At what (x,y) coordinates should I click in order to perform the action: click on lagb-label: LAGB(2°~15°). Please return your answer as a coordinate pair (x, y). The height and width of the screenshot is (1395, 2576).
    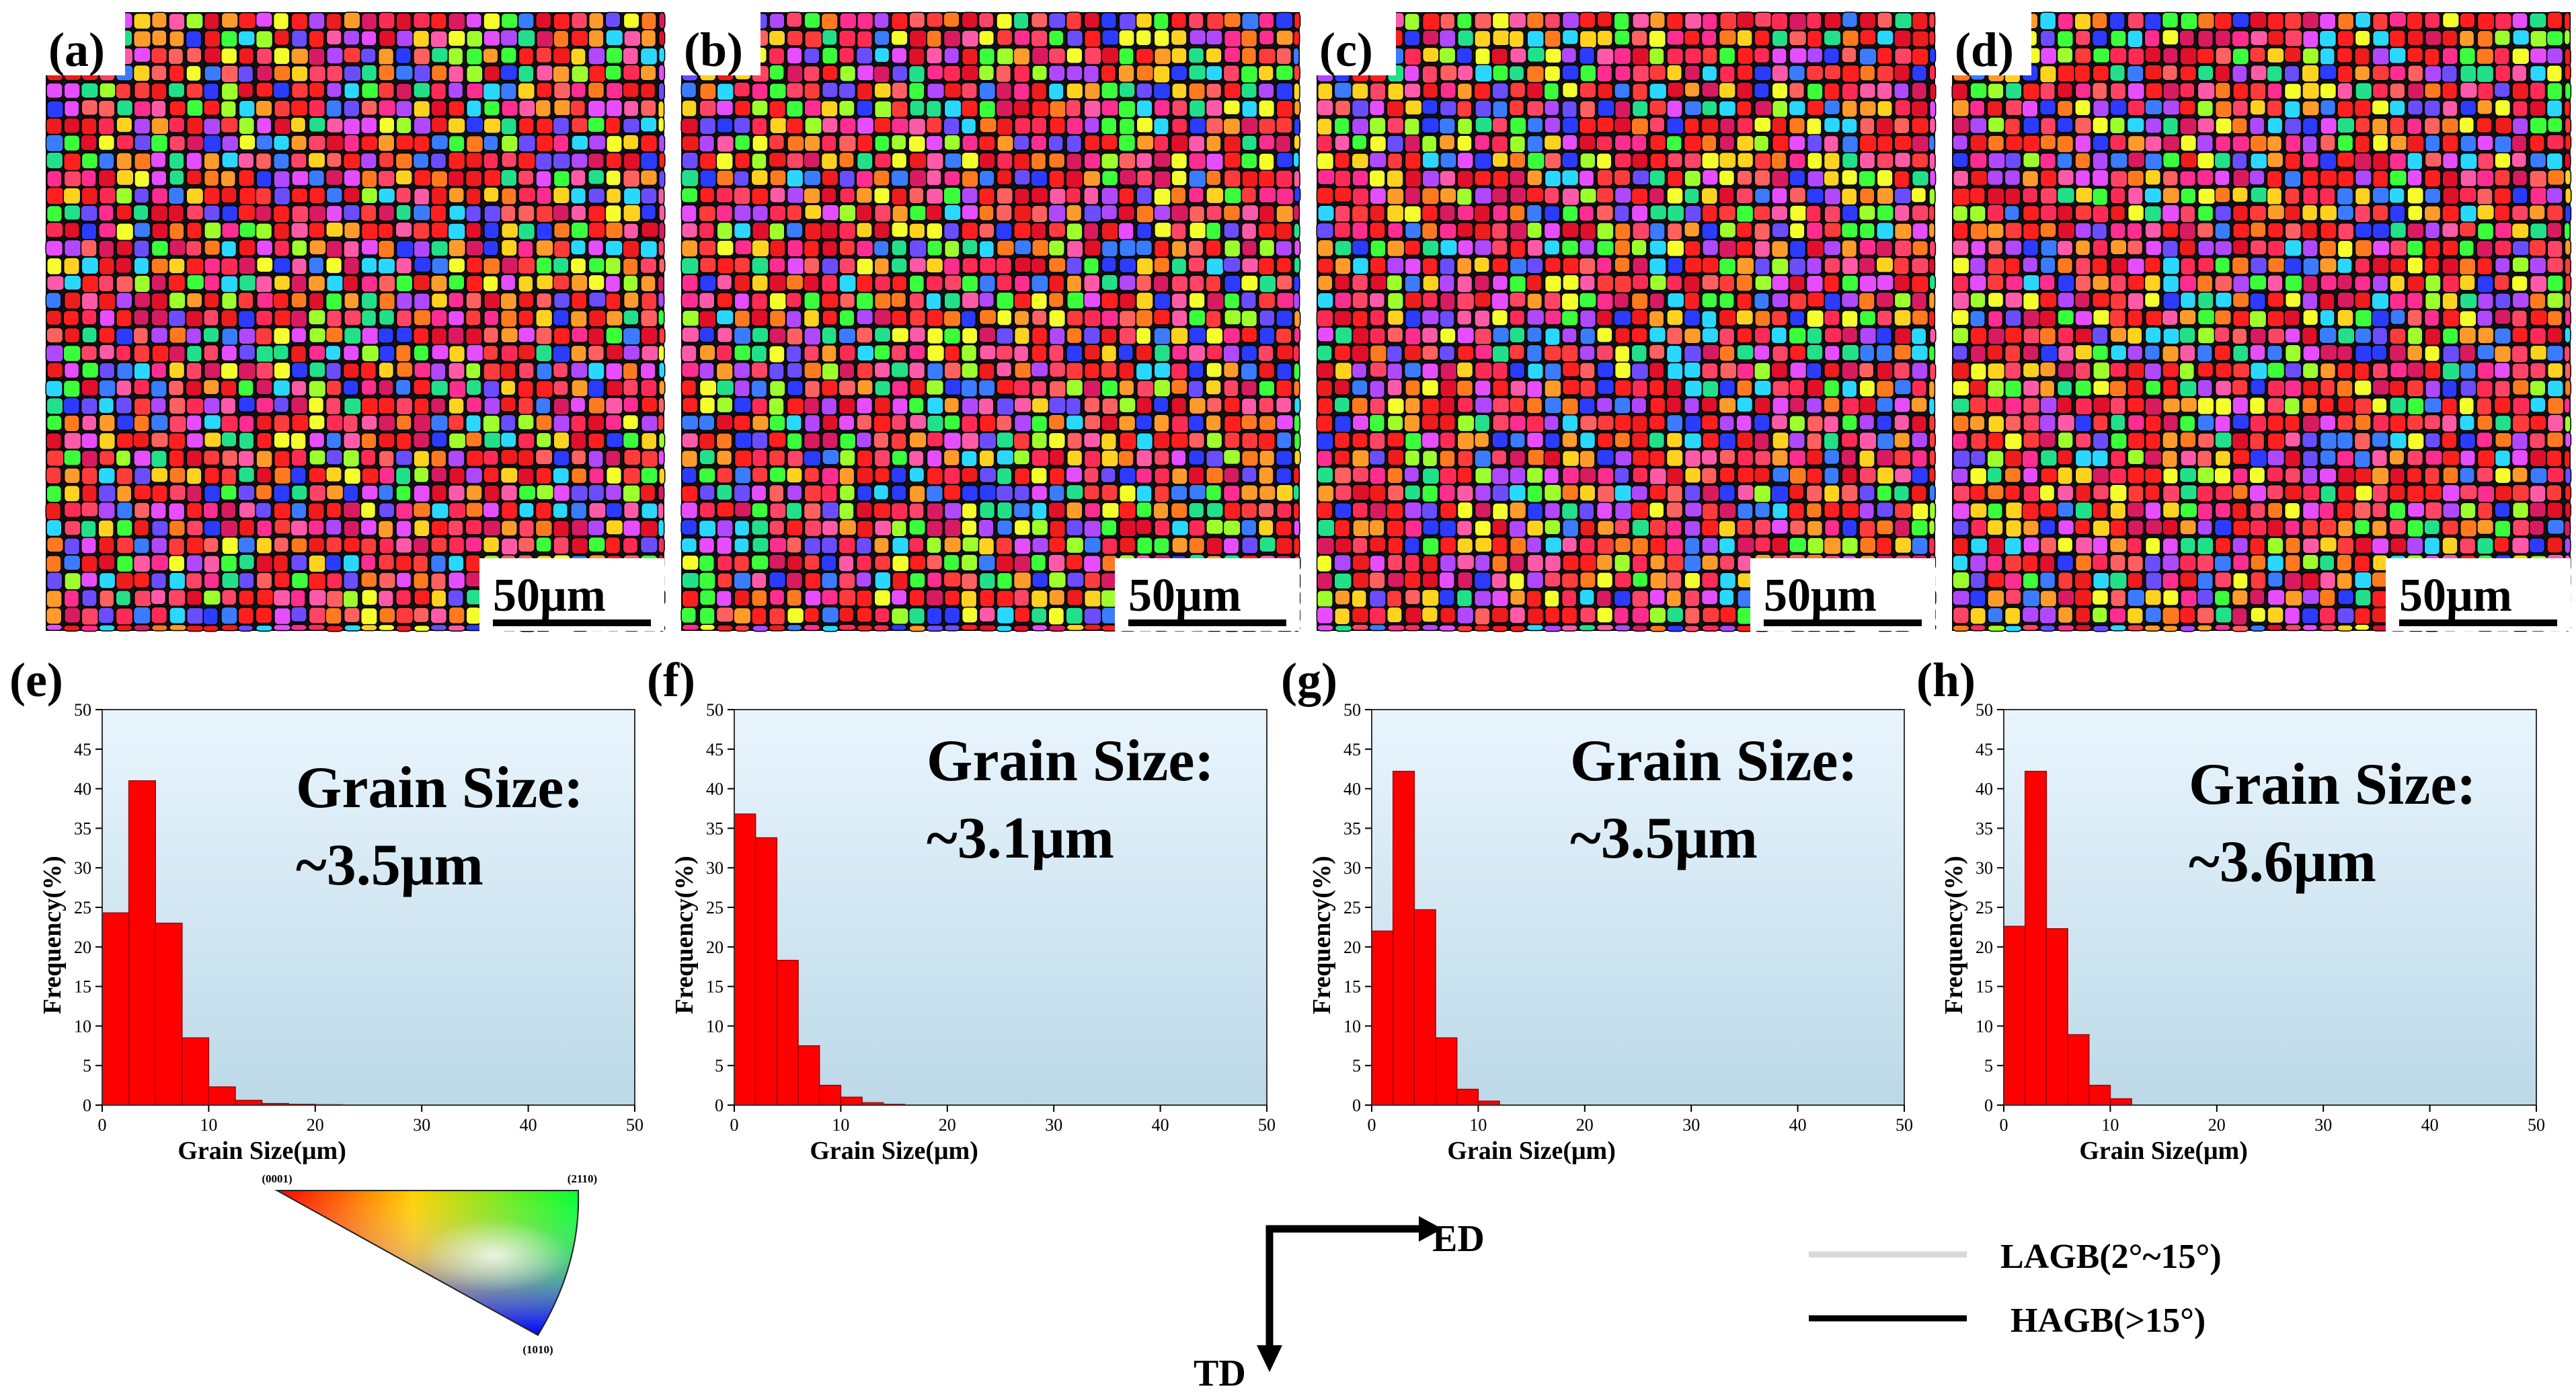
    Looking at the image, I should click on (2111, 1257).